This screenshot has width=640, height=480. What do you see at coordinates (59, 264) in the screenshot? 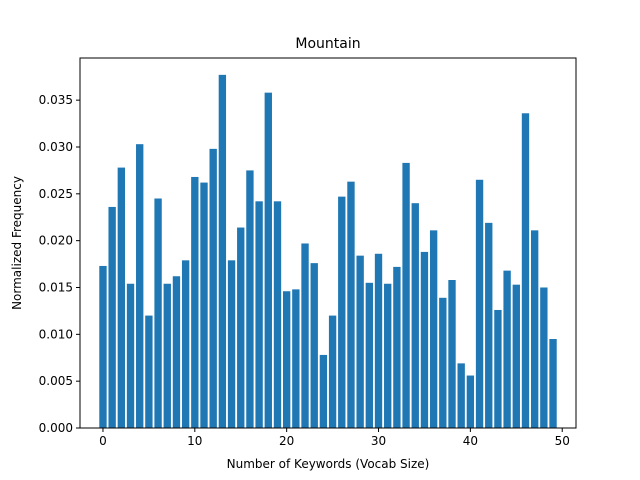
I see `y-axis-ticks: 0.000 0.005 0.010 0.015 0.020 0.025 0.030 0.035` at bounding box center [59, 264].